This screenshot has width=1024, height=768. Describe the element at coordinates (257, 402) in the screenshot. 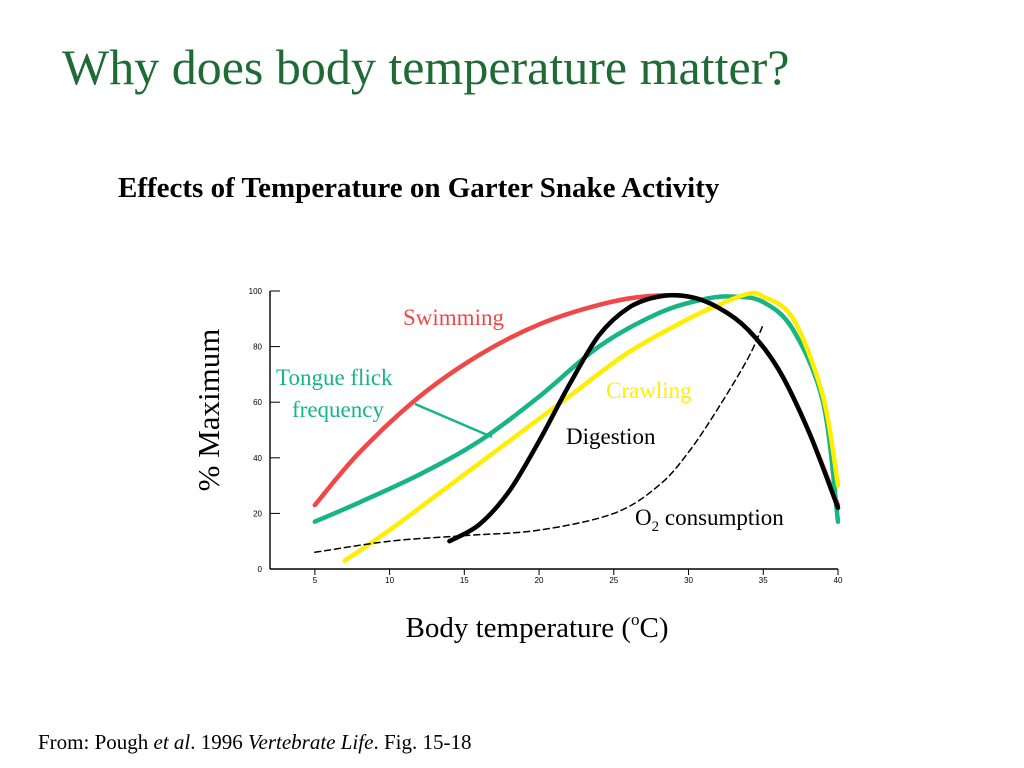

I see `y-tick-label: 60` at that location.